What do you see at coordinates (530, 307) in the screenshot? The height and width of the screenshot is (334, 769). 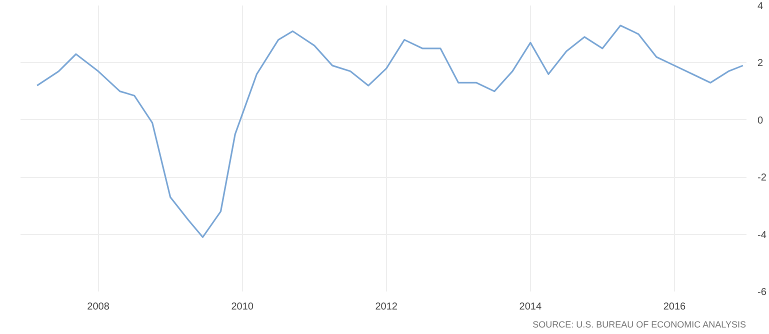 I see `x-tick-label: 2014` at bounding box center [530, 307].